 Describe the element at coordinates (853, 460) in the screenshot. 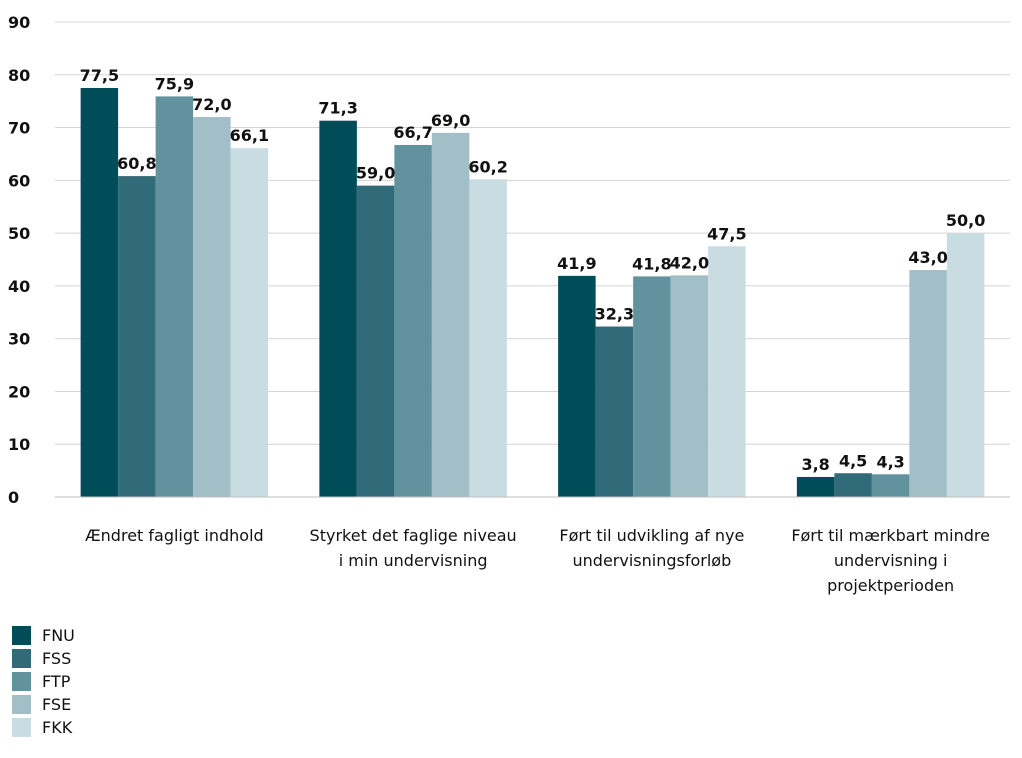

I see `data-label-fss: 4,5` at that location.